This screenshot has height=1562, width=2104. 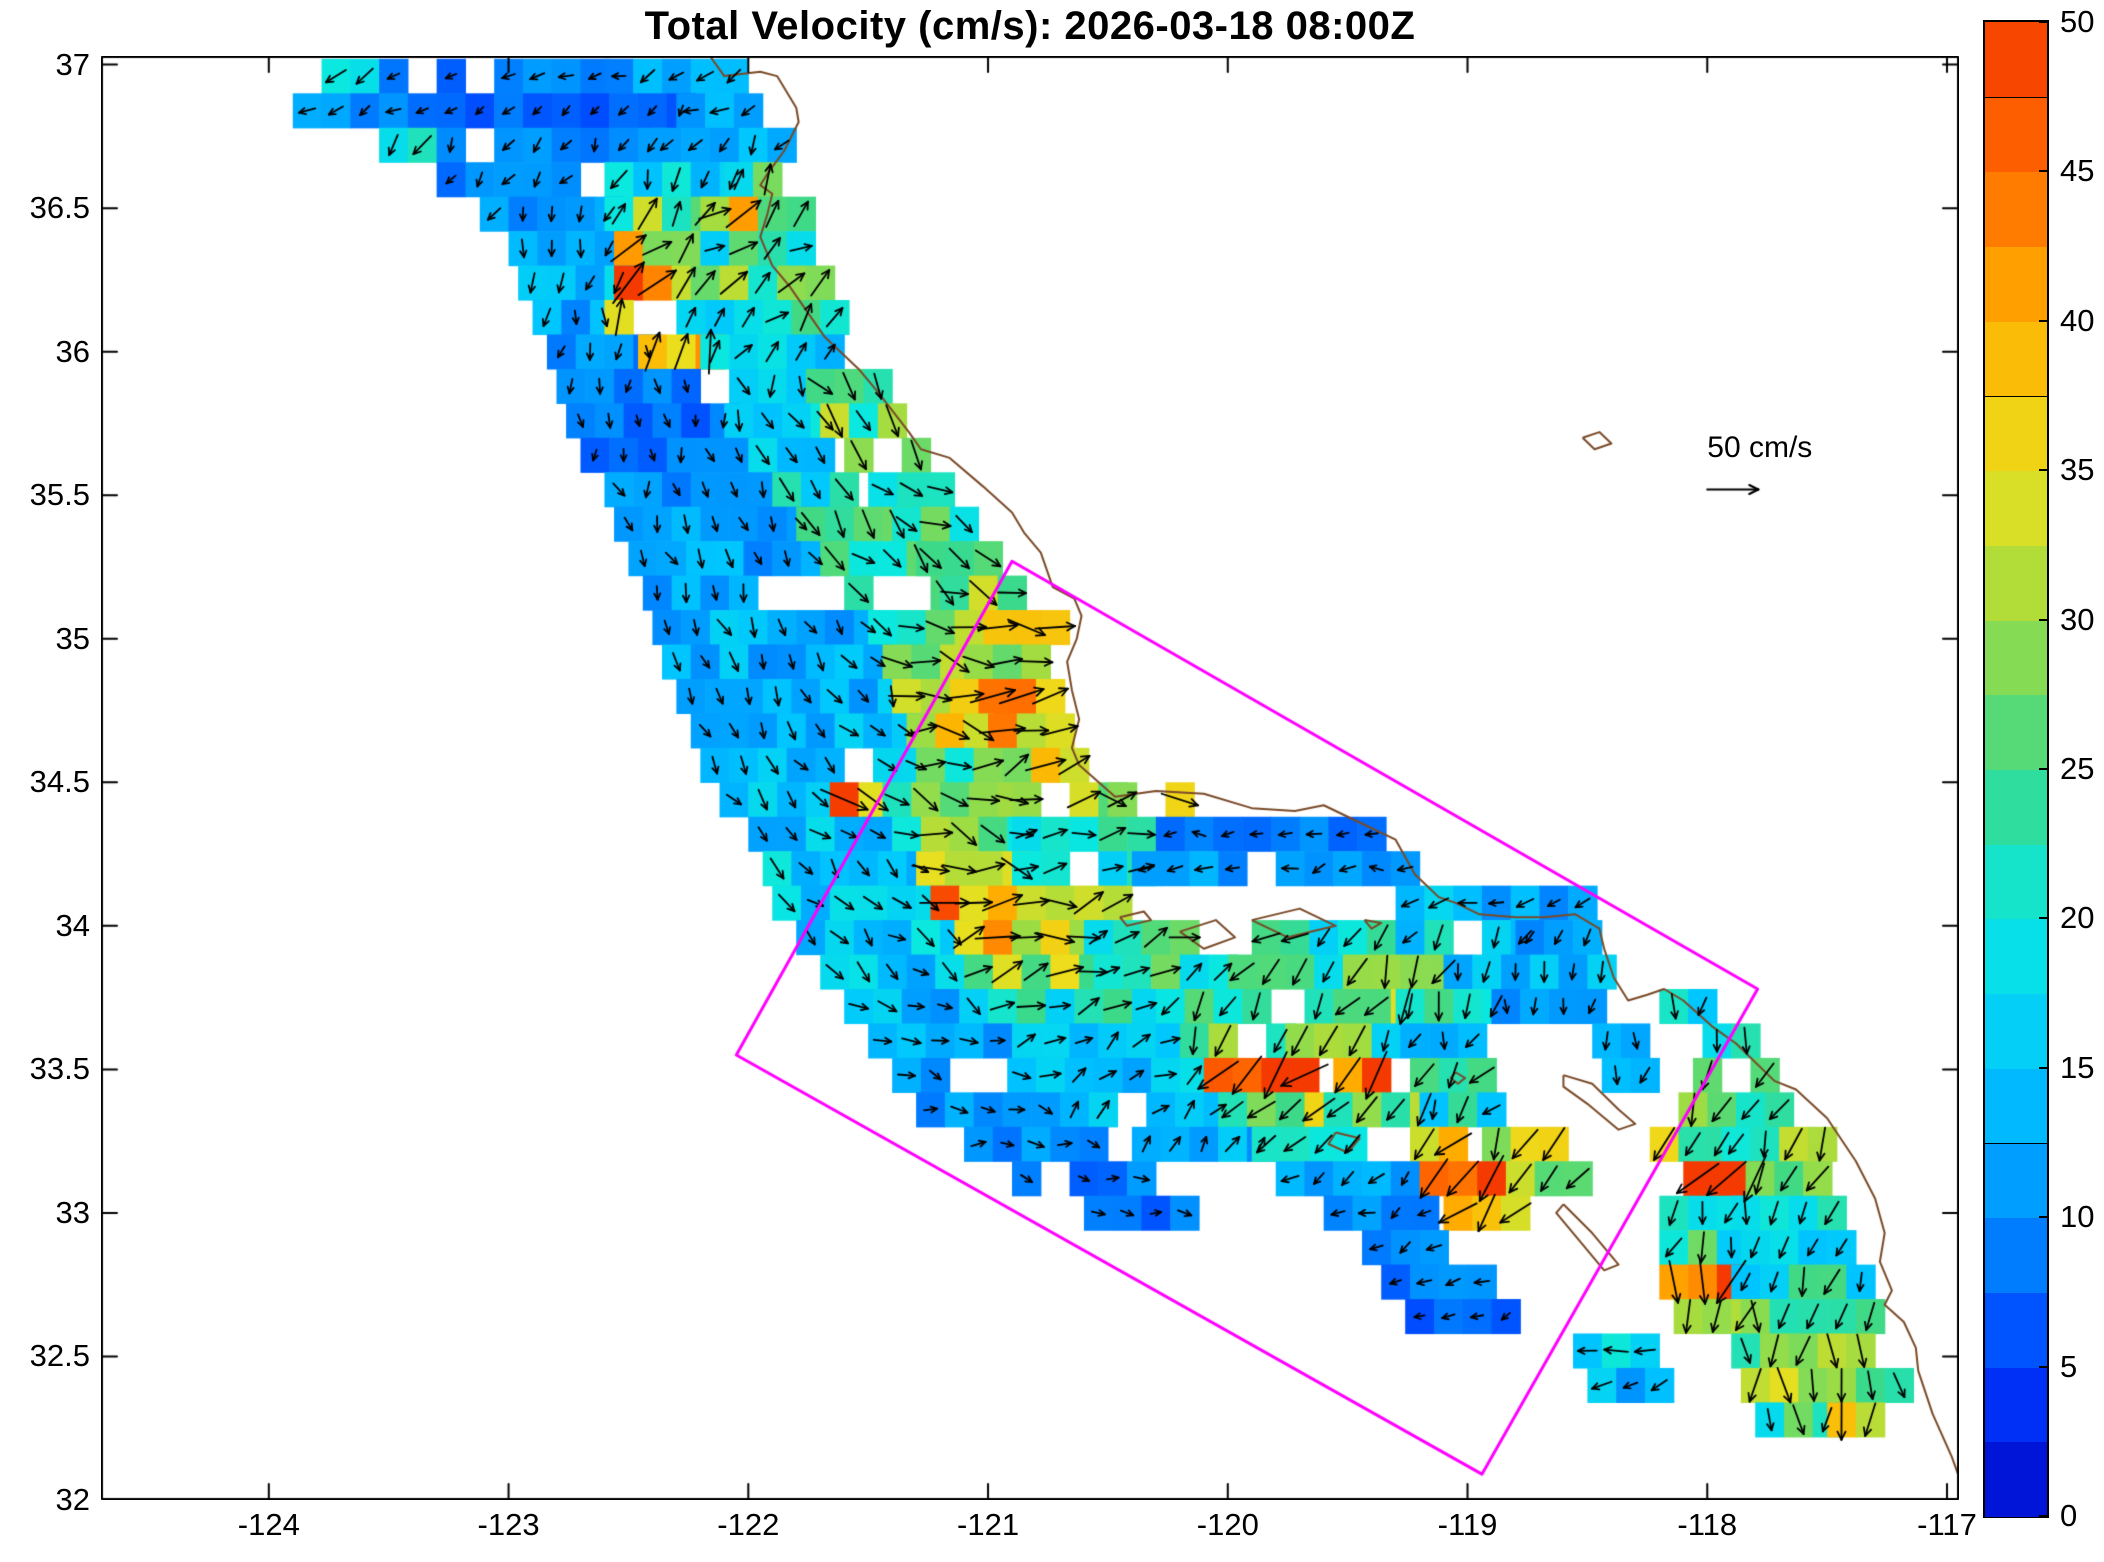 What do you see at coordinates (2077, 768) in the screenshot?
I see `colorbar-tick-label: 25` at bounding box center [2077, 768].